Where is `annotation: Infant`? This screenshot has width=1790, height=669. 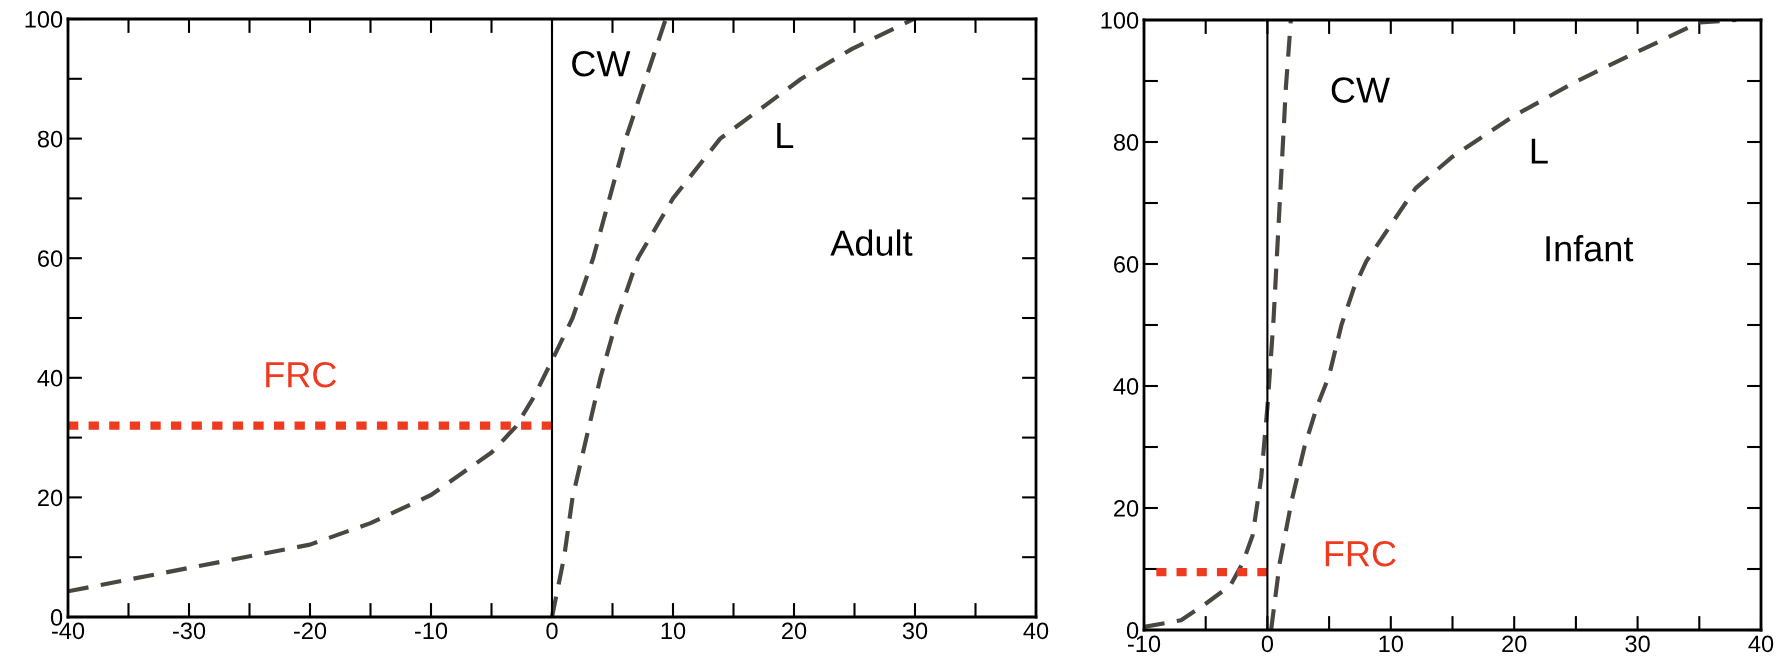
annotation: Infant is located at coordinates (1590, 248).